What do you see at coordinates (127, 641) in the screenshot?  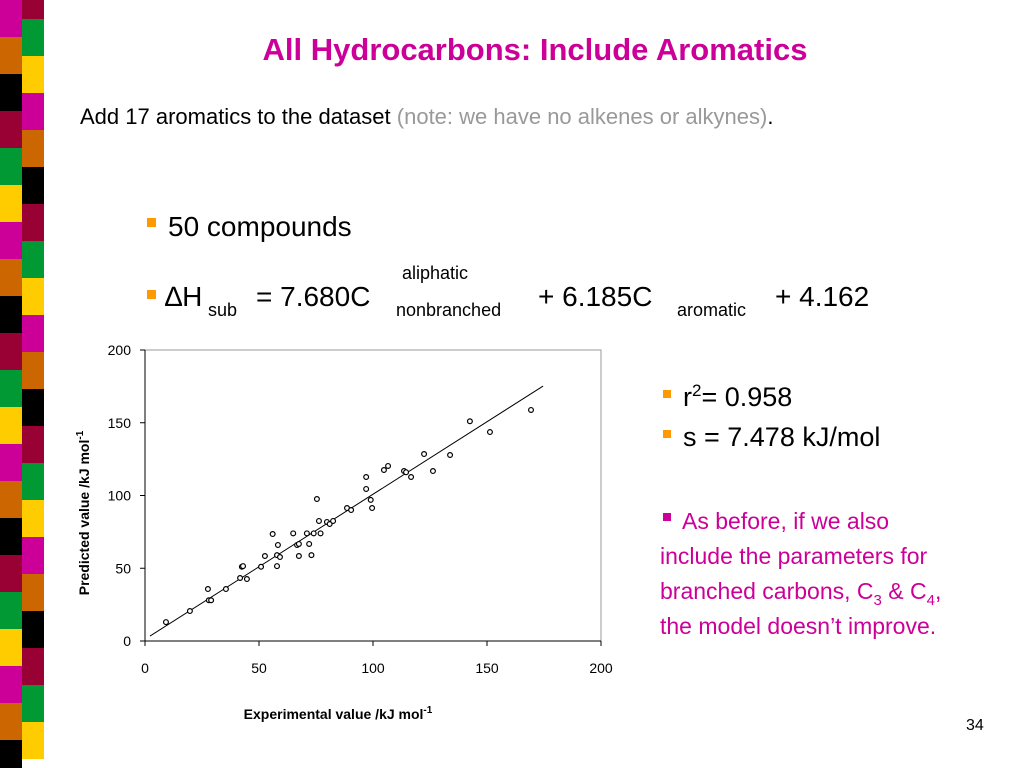 I see `y-tick-label: 0` at bounding box center [127, 641].